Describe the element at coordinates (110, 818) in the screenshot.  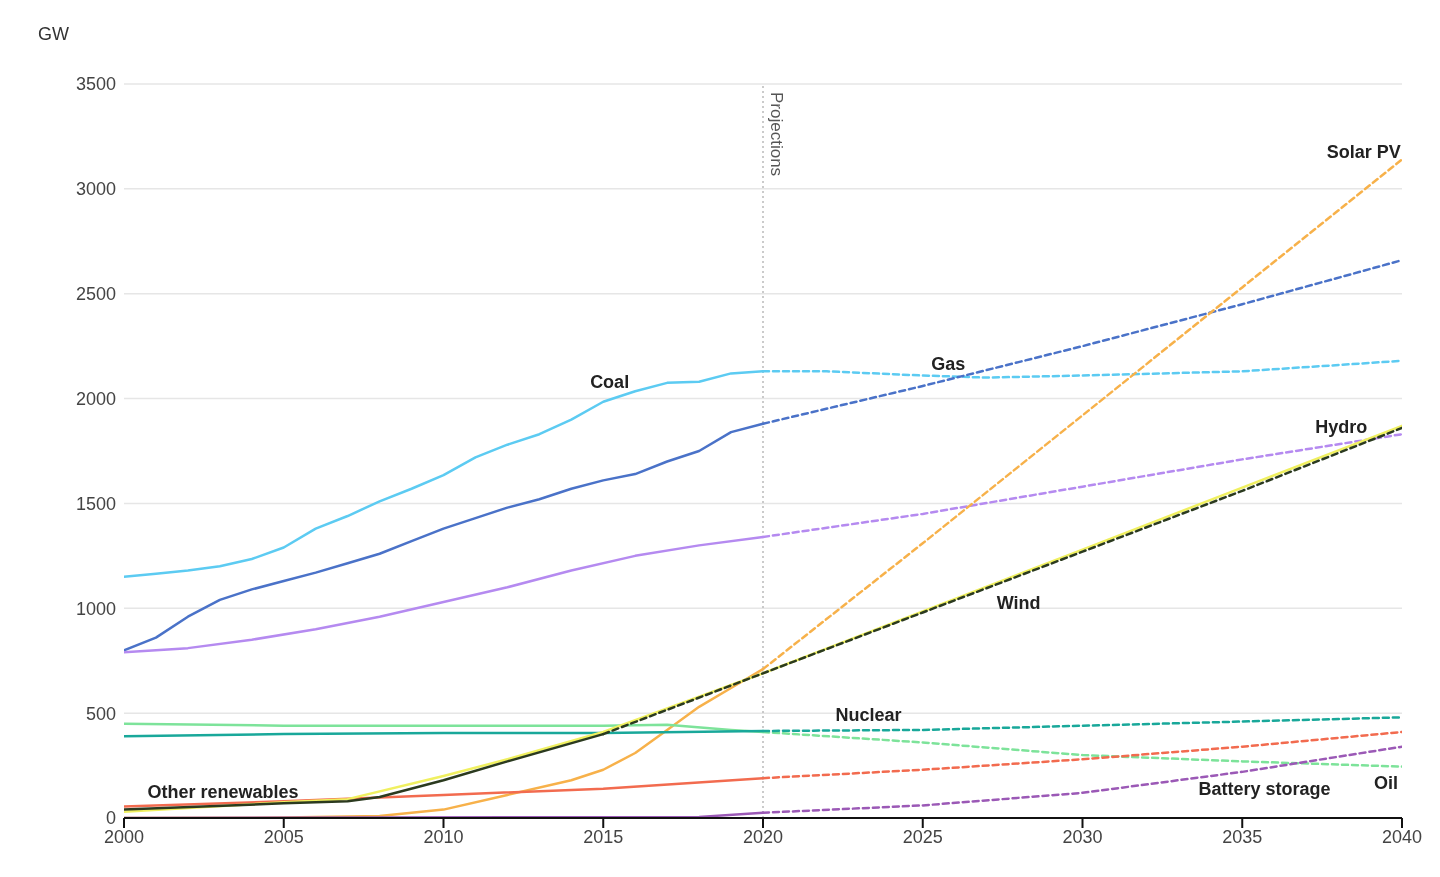
I see `y-tick-label: 0` at that location.